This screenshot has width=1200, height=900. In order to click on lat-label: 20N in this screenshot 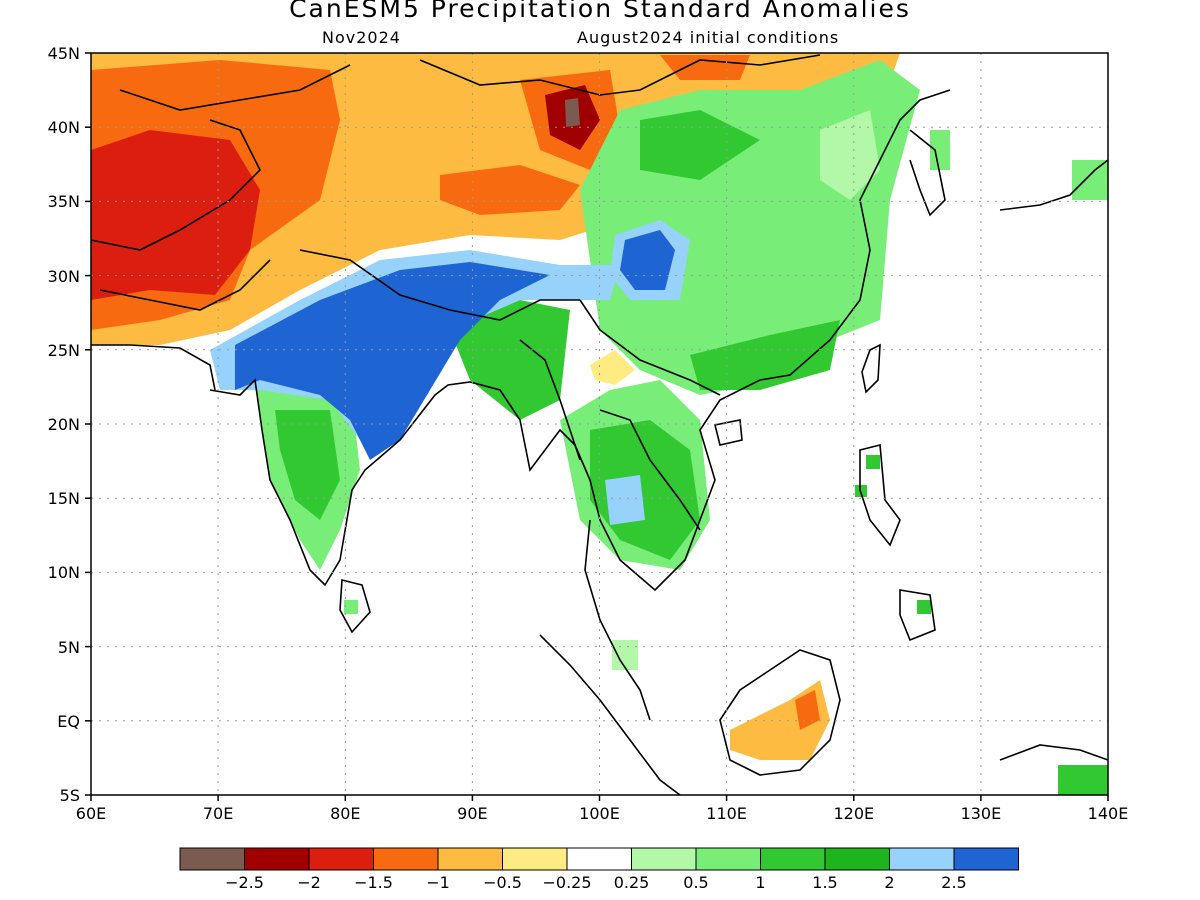, I will do `click(64, 424)`.